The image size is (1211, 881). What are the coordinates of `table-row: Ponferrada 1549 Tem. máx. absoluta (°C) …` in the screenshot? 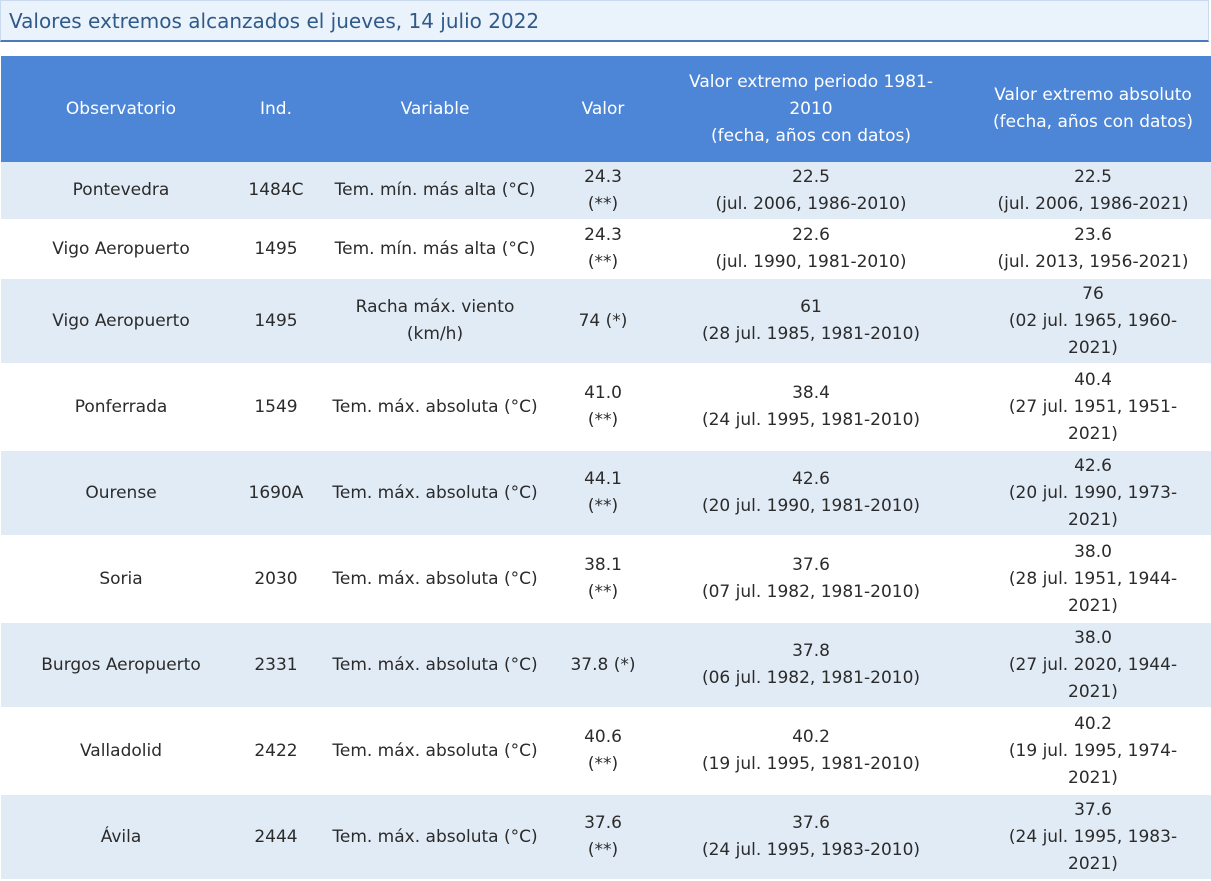 It's located at (606, 407).